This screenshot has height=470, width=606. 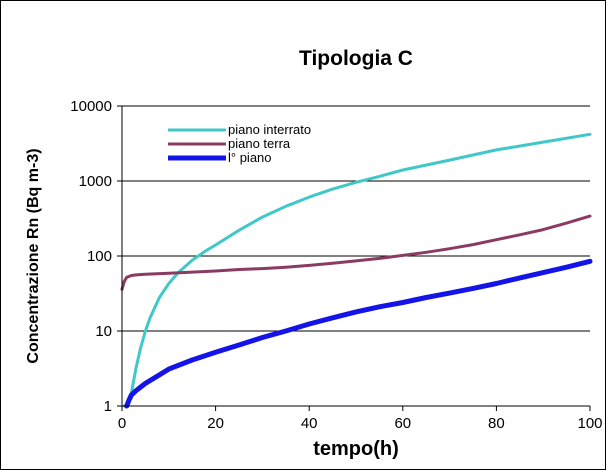 I want to click on x-axis-label: tempo(h), so click(x=356, y=449).